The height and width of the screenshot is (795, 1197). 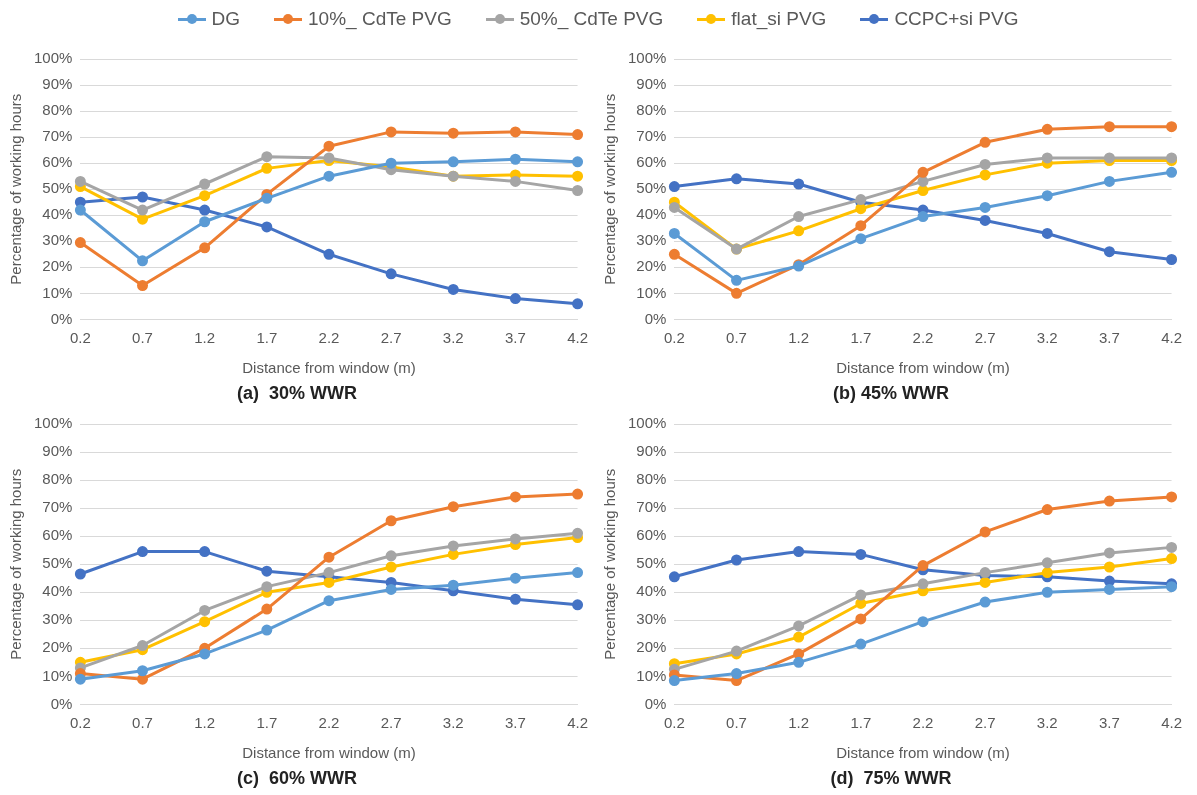 What do you see at coordinates (956, 19) in the screenshot?
I see `legend-label: CCPC+si PVG` at bounding box center [956, 19].